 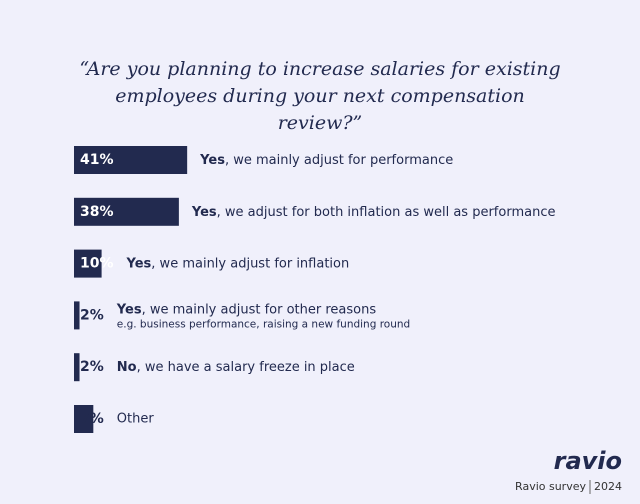 I want to click on category-label: Other, so click(x=136, y=419).